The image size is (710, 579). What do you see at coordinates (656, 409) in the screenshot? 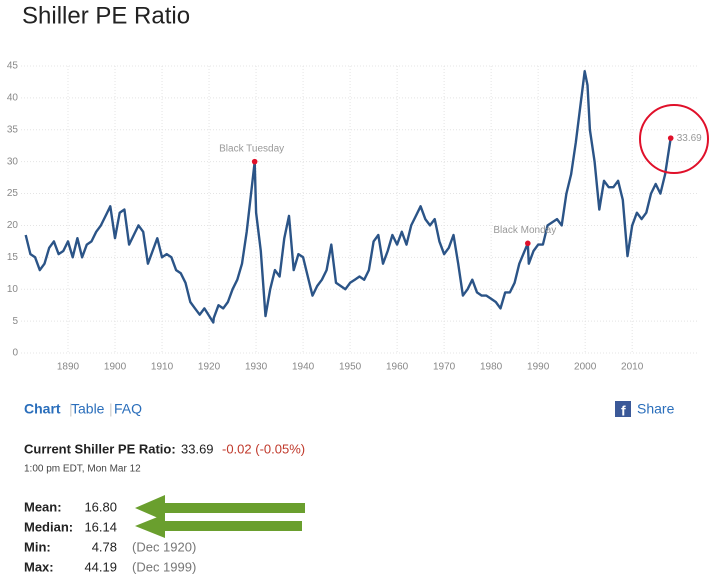
I see `share-button: Share` at bounding box center [656, 409].